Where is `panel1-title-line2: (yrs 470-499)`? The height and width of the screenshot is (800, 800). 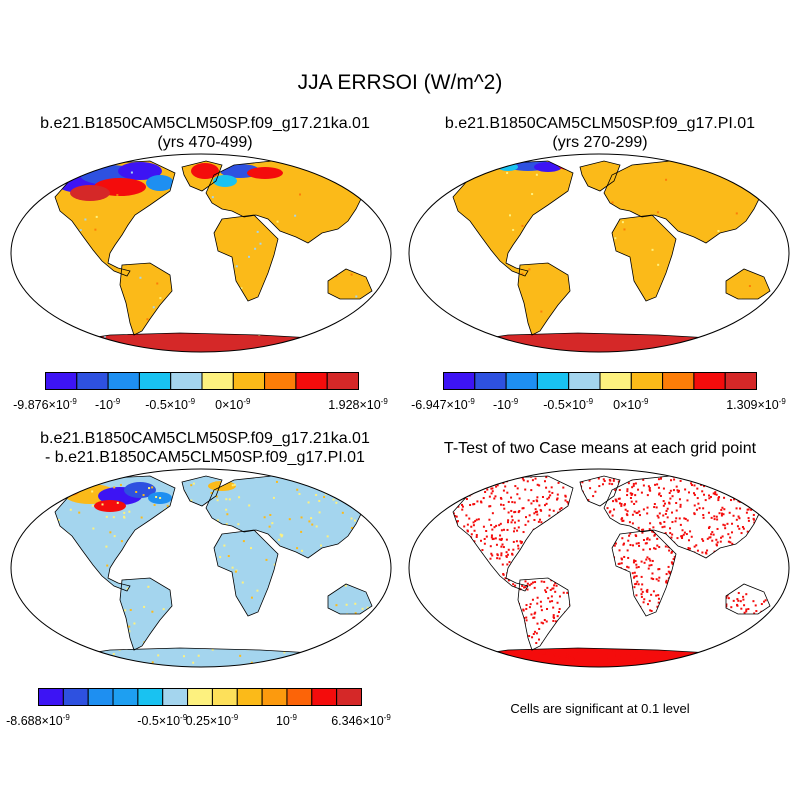 panel1-title-line2: (yrs 470-499) is located at coordinates (205, 142).